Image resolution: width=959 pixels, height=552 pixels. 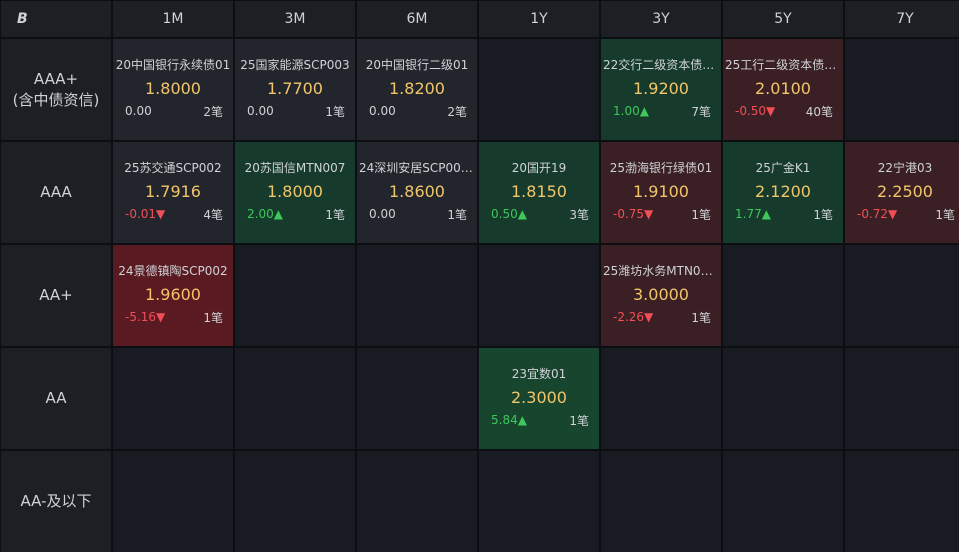 What do you see at coordinates (173, 214) in the screenshot?
I see `bond-meta: -0.01▼ 4笔` at bounding box center [173, 214].